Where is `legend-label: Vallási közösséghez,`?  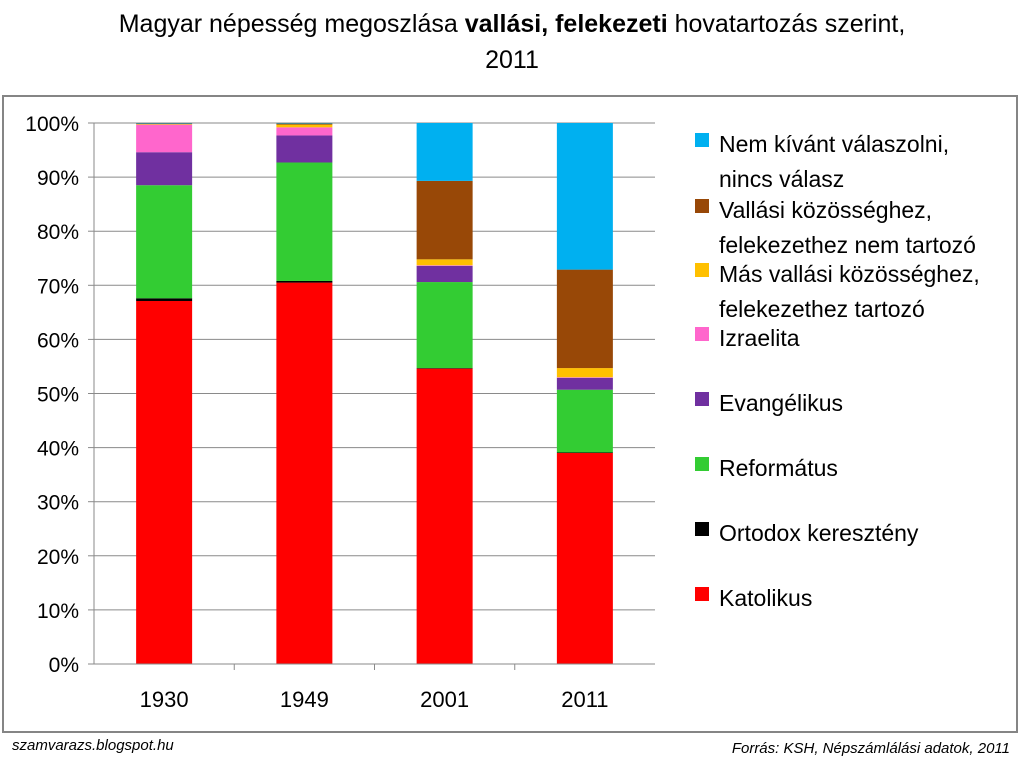
legend-label: Vallási közösséghez, is located at coordinates (825, 210).